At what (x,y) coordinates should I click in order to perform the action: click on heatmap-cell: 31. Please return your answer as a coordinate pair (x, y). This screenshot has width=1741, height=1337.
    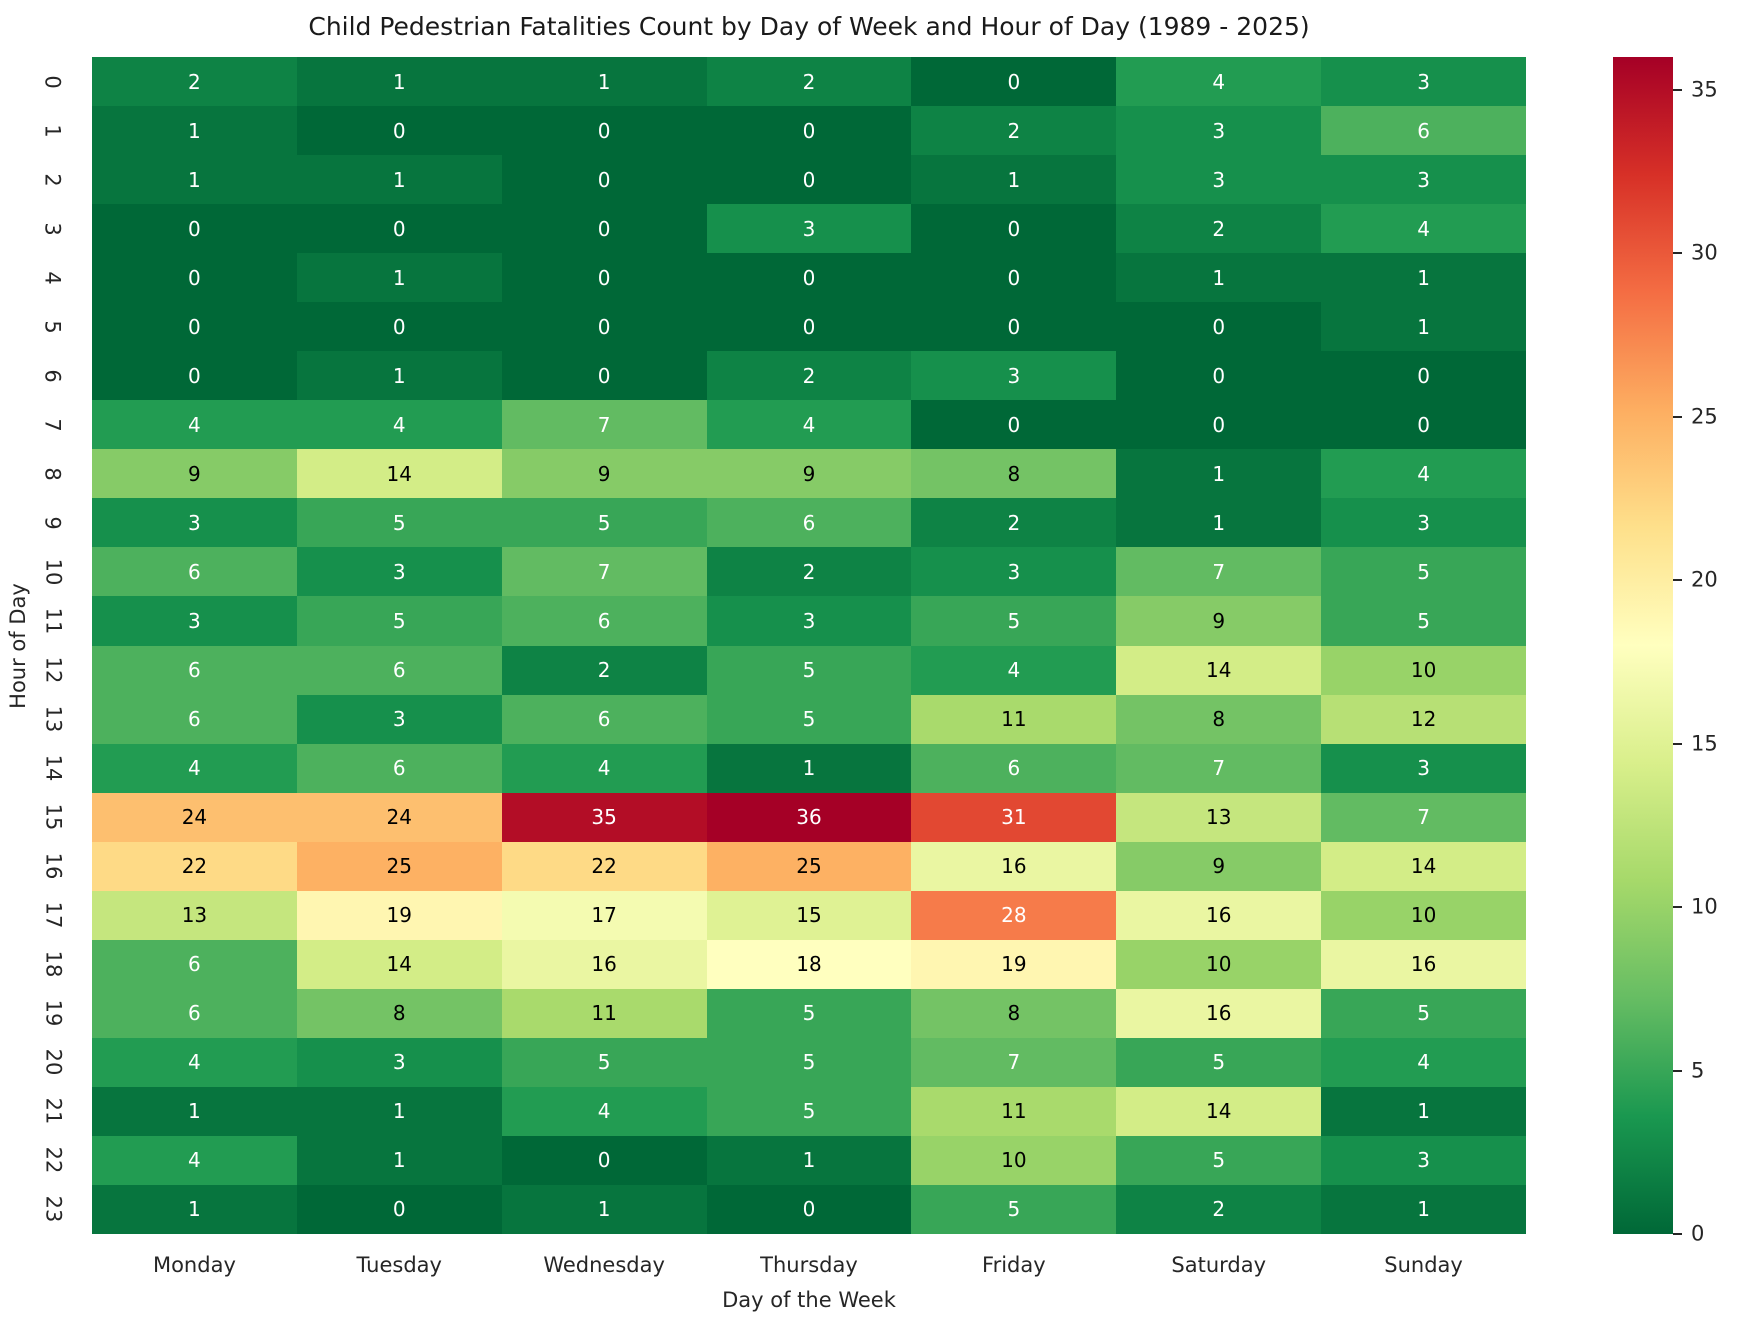
    Looking at the image, I should click on (1014, 817).